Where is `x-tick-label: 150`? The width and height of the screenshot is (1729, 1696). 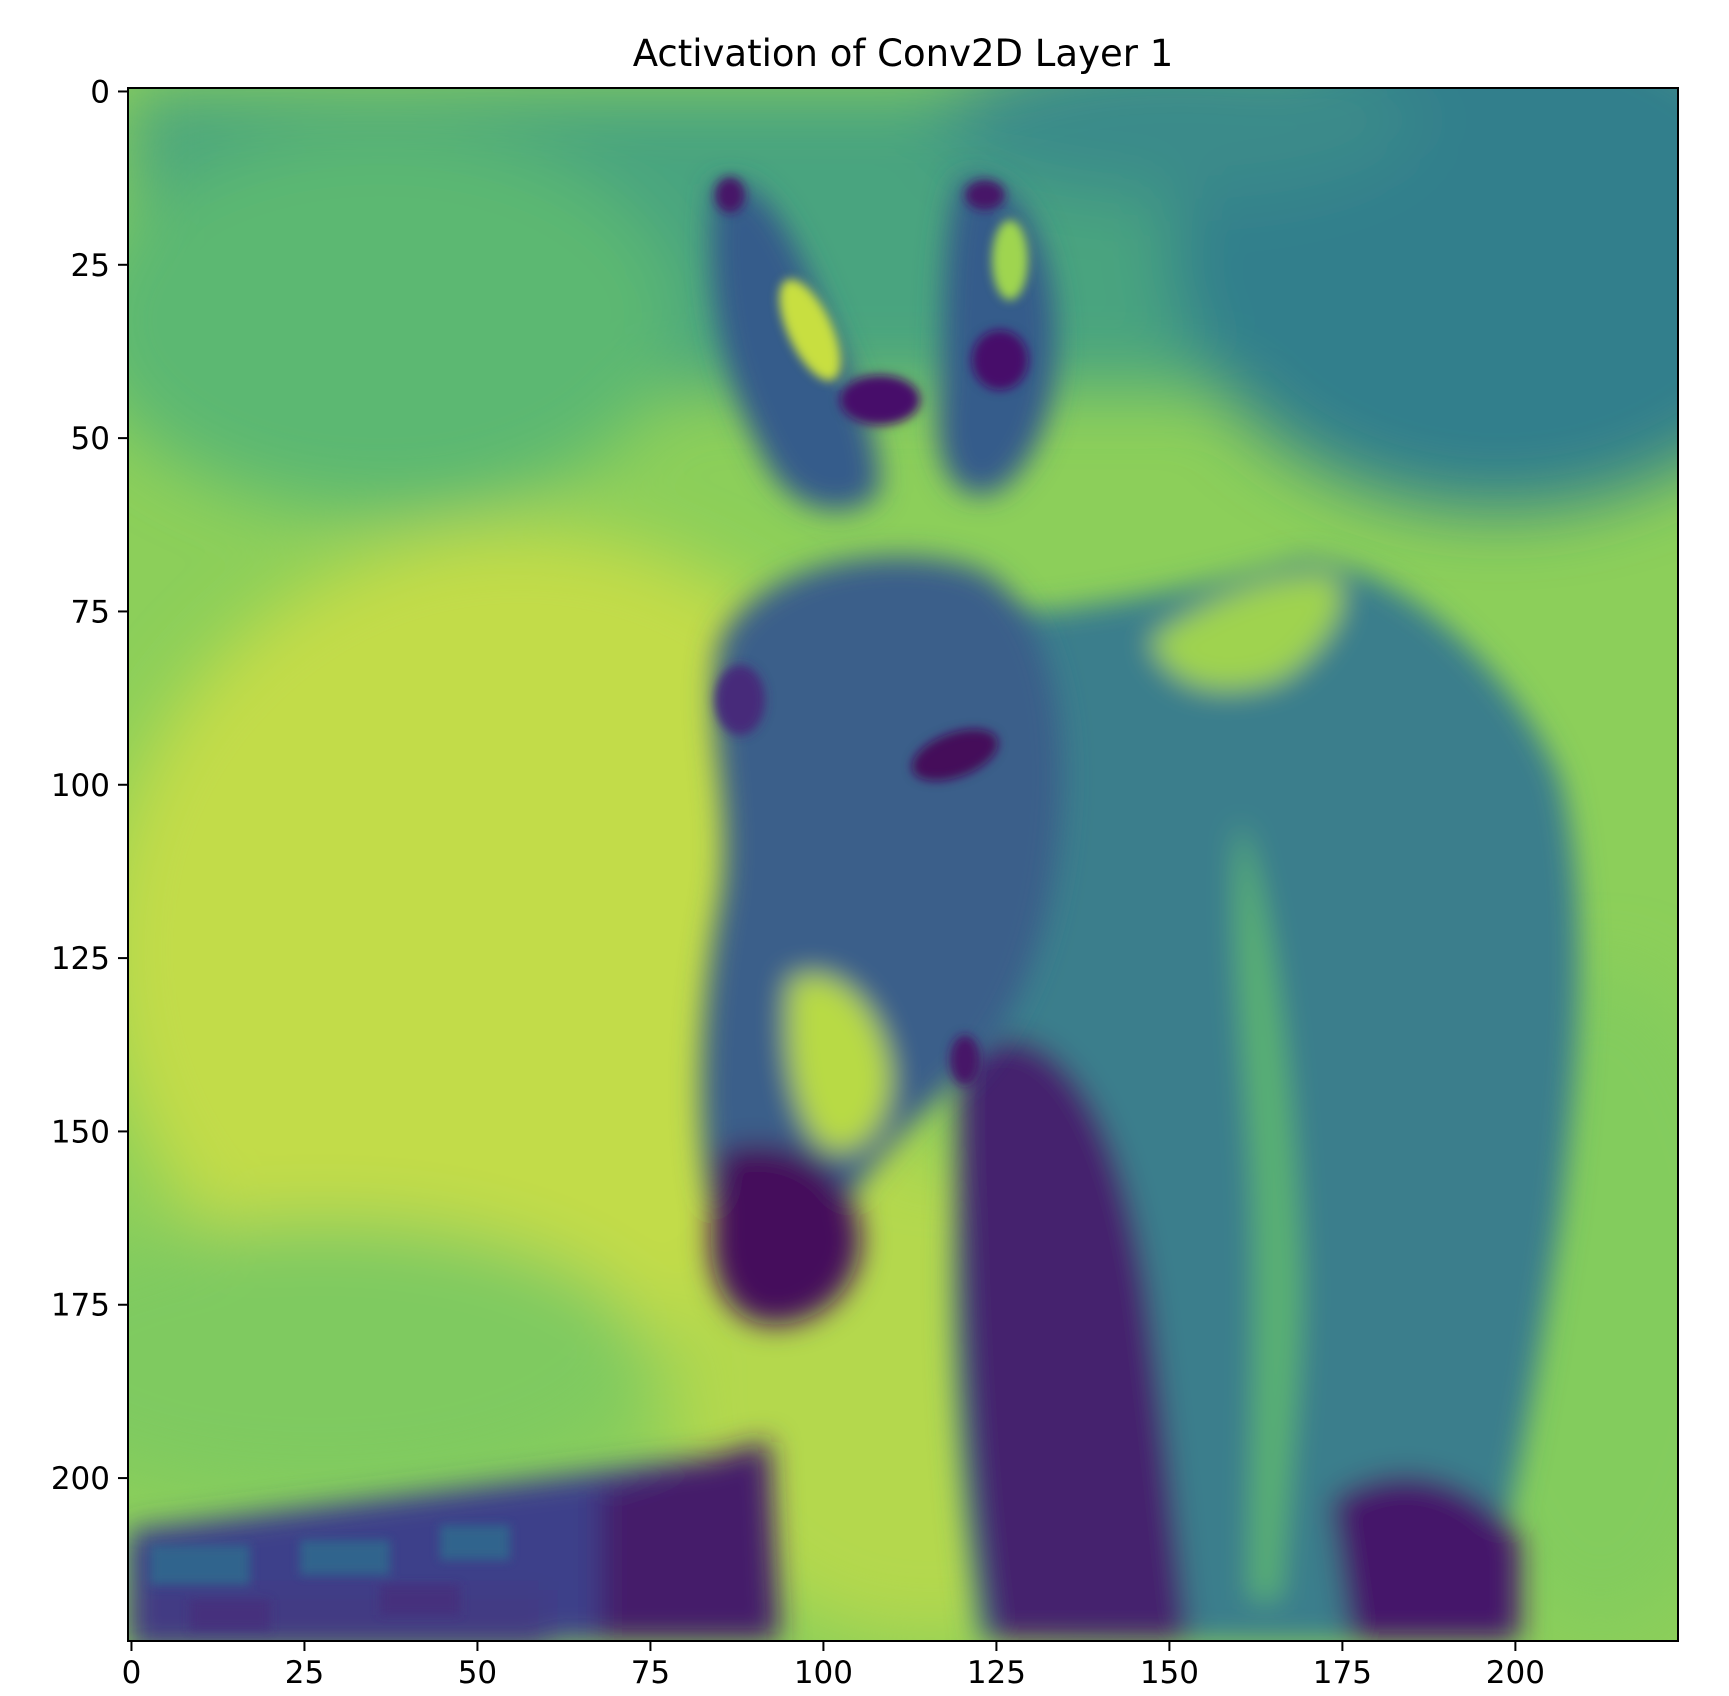 x-tick-label: 150 is located at coordinates (1169, 1673).